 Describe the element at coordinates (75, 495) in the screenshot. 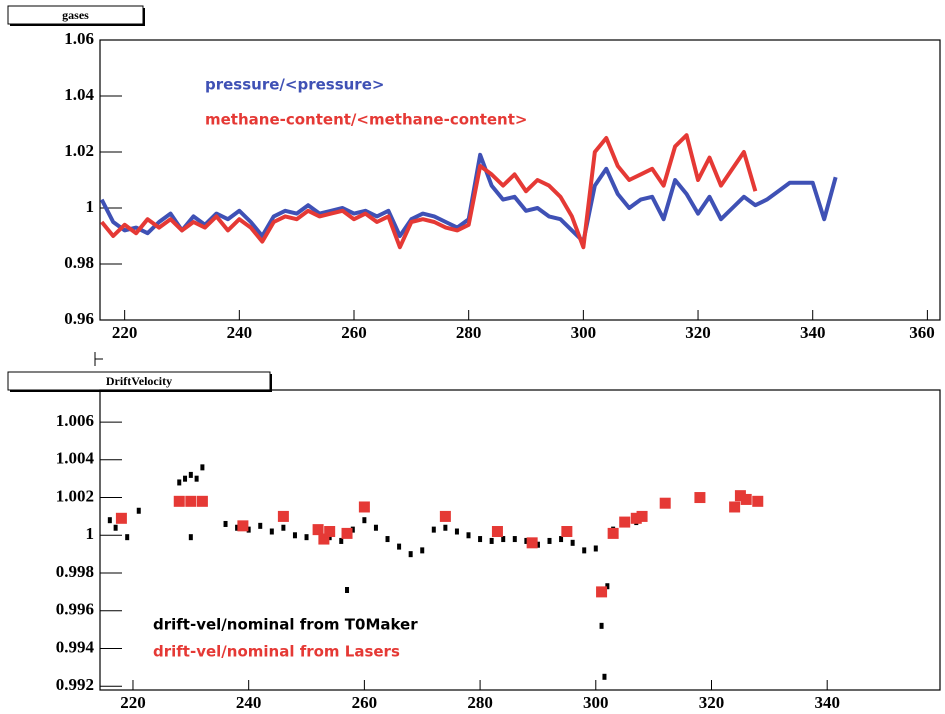

I see `y-tick-label: 1.002` at that location.